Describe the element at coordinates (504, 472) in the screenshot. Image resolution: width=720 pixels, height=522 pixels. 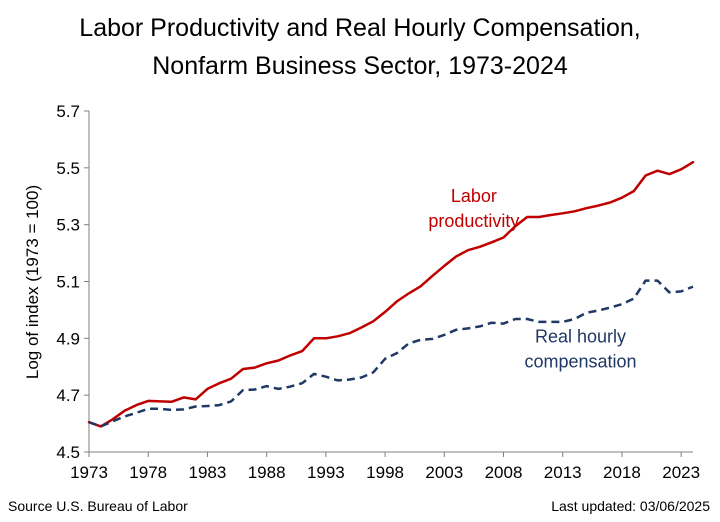
I see `x-tick-label: 2008` at that location.